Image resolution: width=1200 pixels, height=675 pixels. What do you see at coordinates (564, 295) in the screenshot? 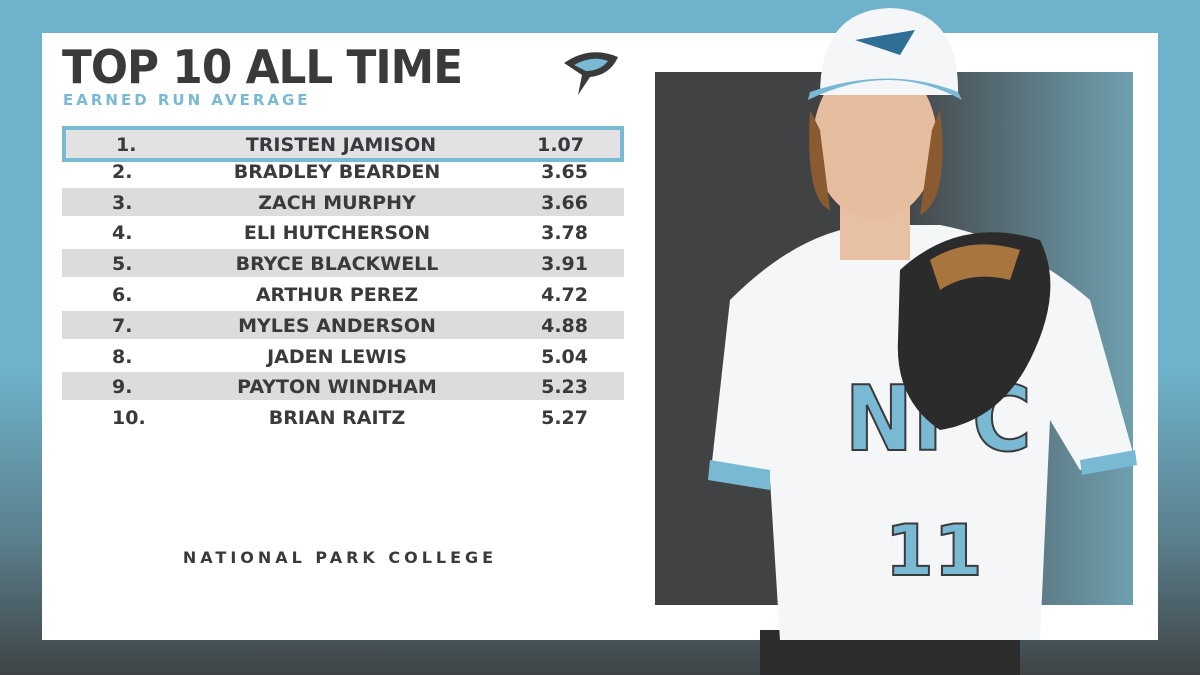
I see `era-value: 4.72` at bounding box center [564, 295].